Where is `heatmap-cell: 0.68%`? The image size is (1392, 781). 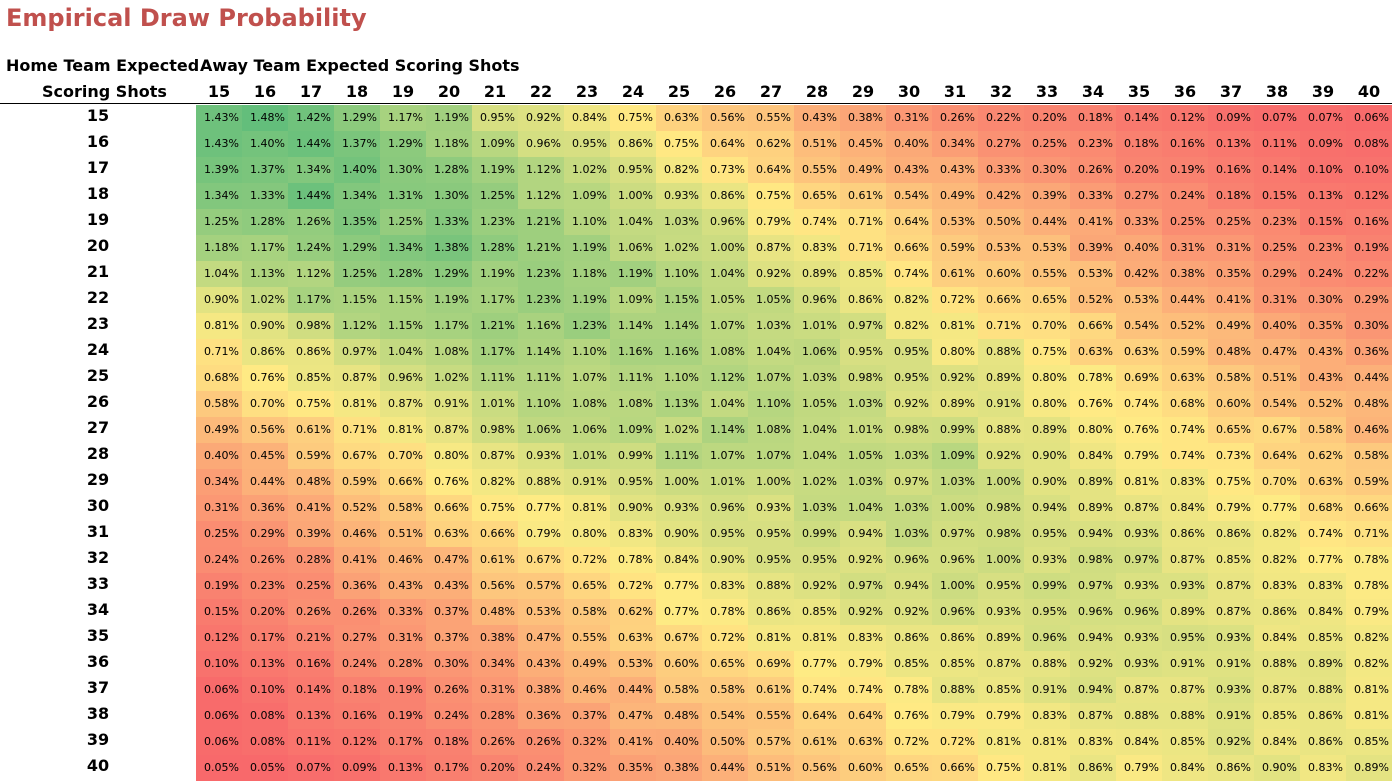 heatmap-cell: 0.68% is located at coordinates (219, 378).